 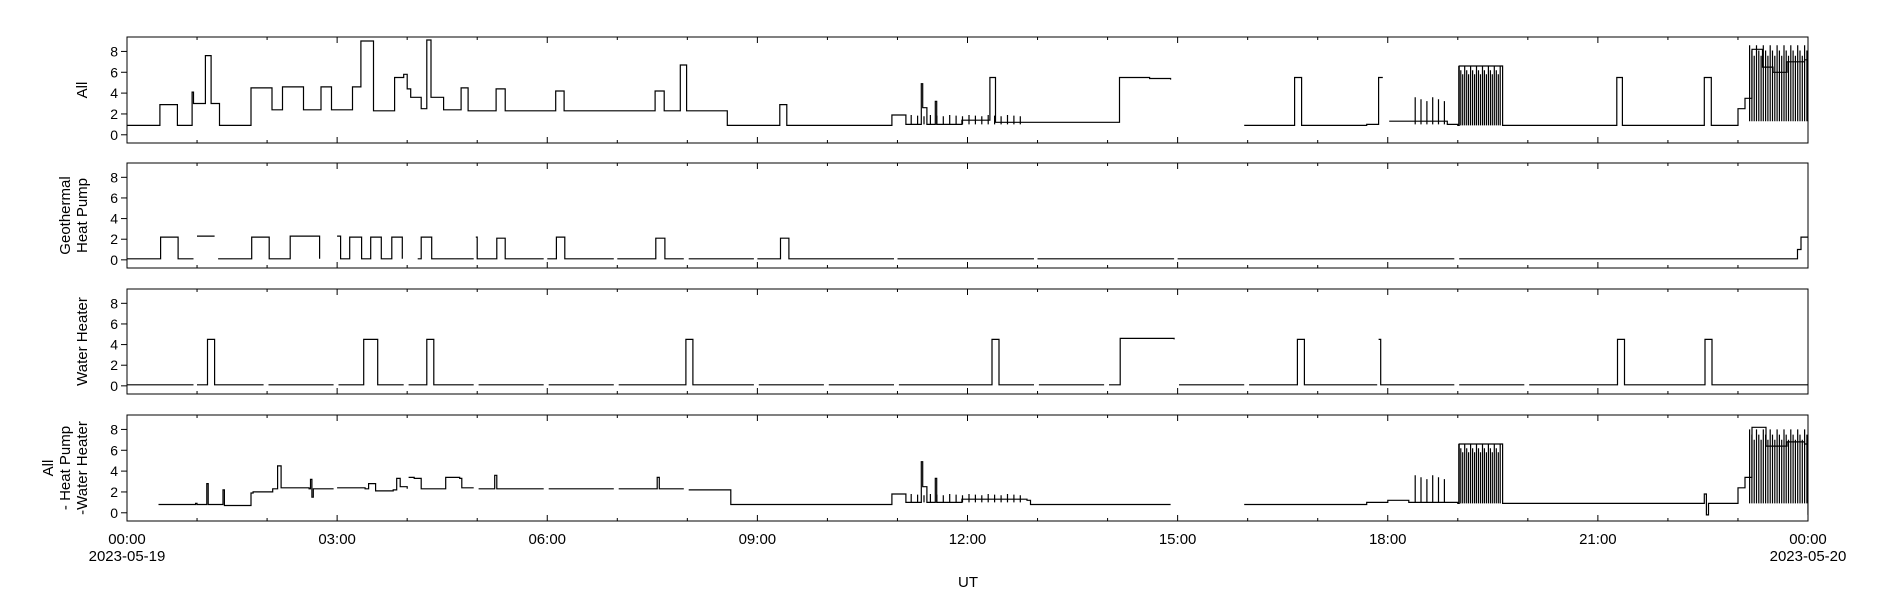 I want to click on x-tick-date-label: 2023-05-20, so click(x=1808, y=556).